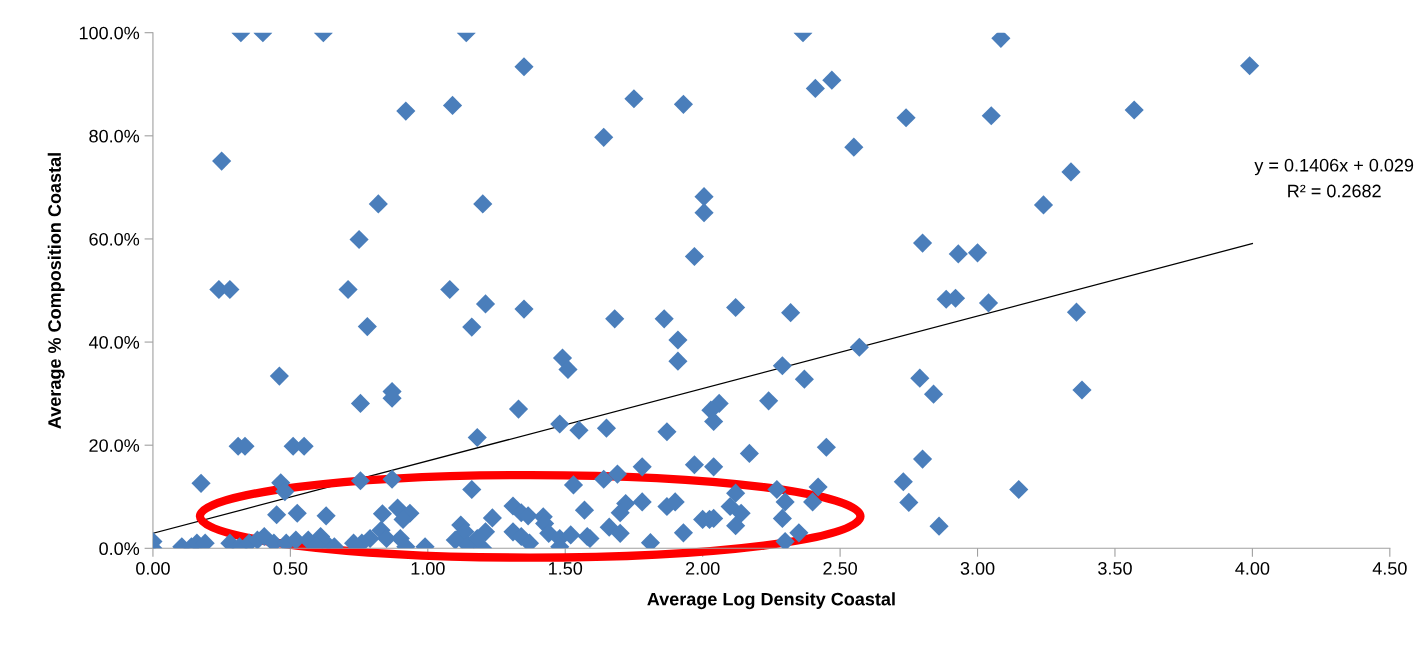  Describe the element at coordinates (290, 568) in the screenshot. I see `x-tick-label: 0.50` at that location.